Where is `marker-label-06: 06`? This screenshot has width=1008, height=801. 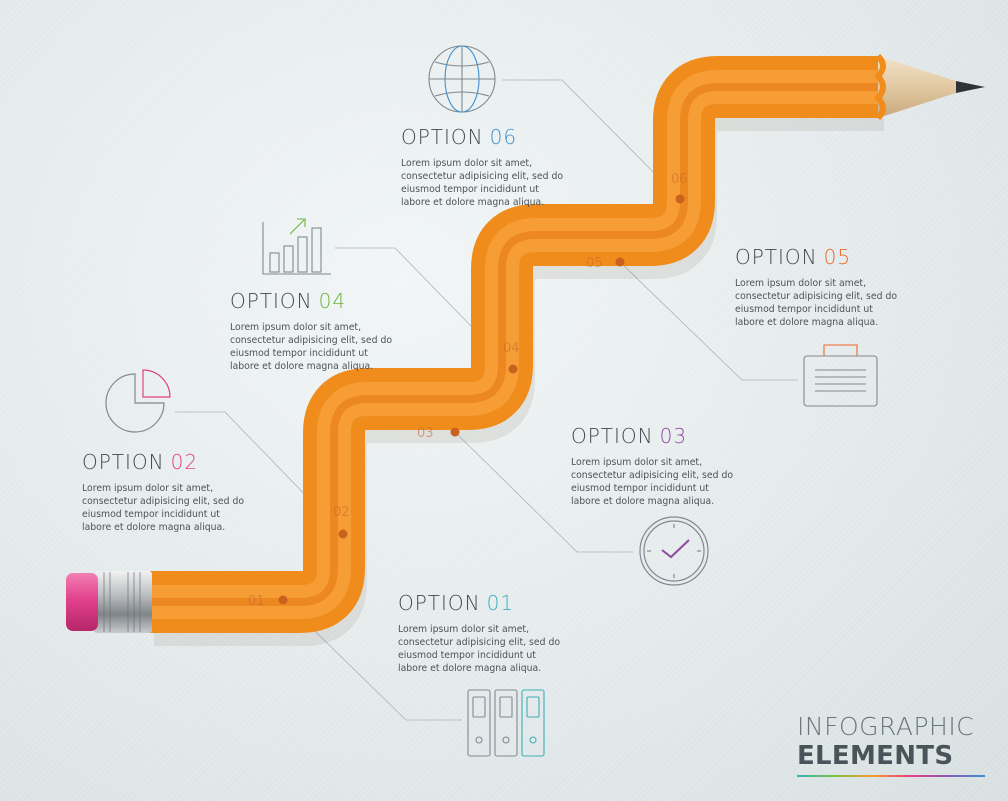
marker-label-06: 06 is located at coordinates (679, 179).